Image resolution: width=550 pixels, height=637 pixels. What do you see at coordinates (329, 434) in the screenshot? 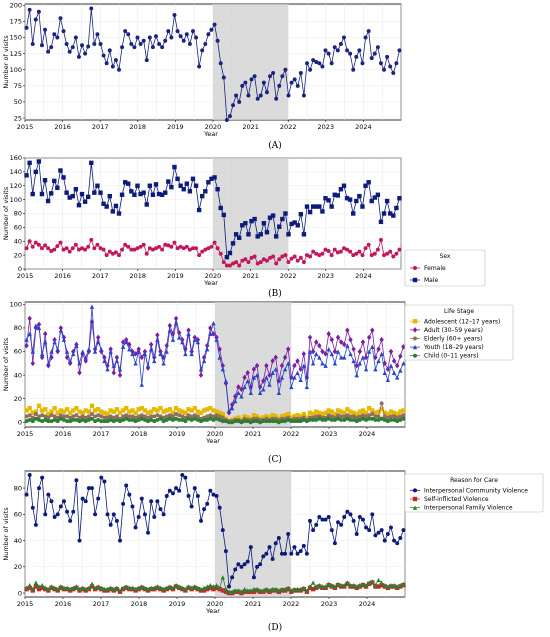
I see `x-tick-label: 2023` at bounding box center [329, 434].